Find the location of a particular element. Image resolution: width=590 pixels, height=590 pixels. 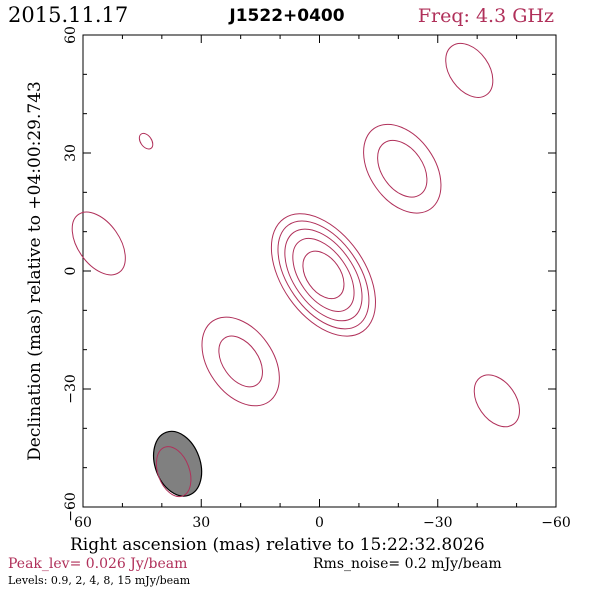

frequency-label: Freq: 4.3 GHz is located at coordinates (486, 16).